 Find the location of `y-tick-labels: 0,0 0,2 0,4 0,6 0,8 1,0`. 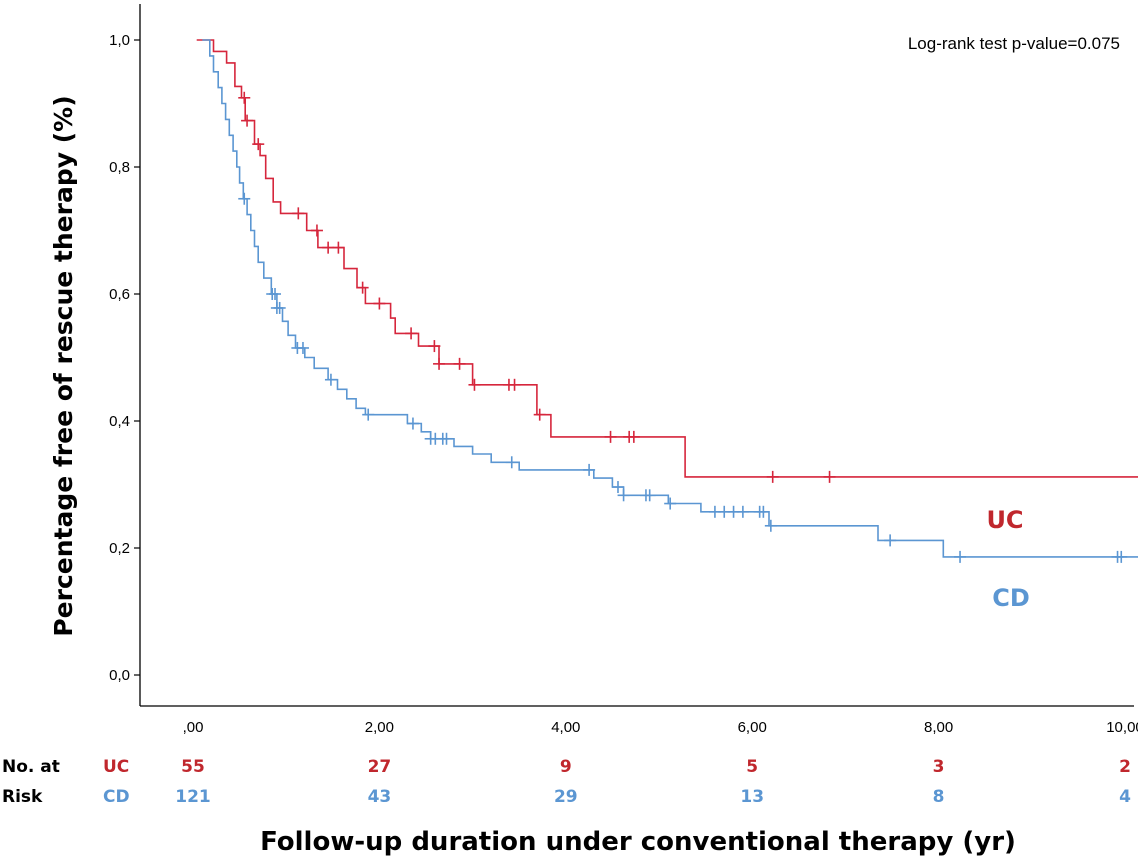

y-tick-labels: 0,0 0,2 0,4 0,6 0,8 1,0 is located at coordinates (124, 358).